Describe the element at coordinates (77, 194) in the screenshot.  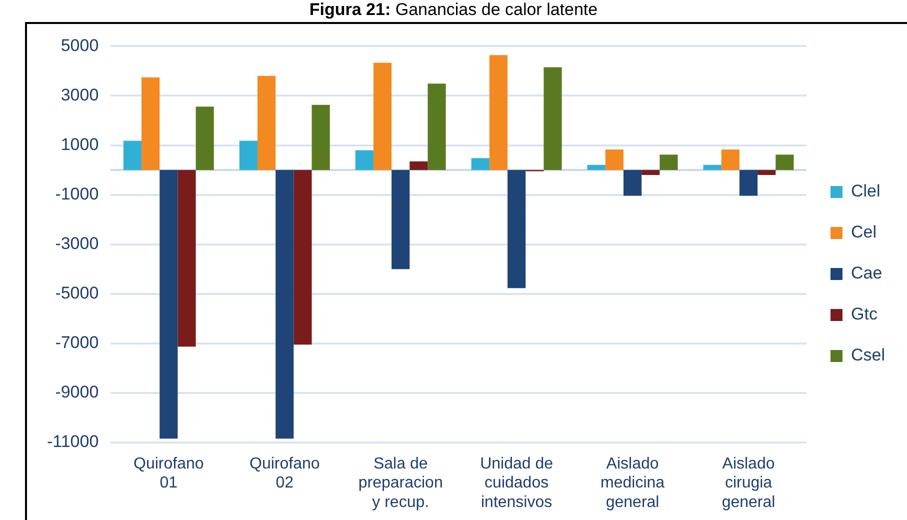
I see `y-tick-label: -1000` at that location.